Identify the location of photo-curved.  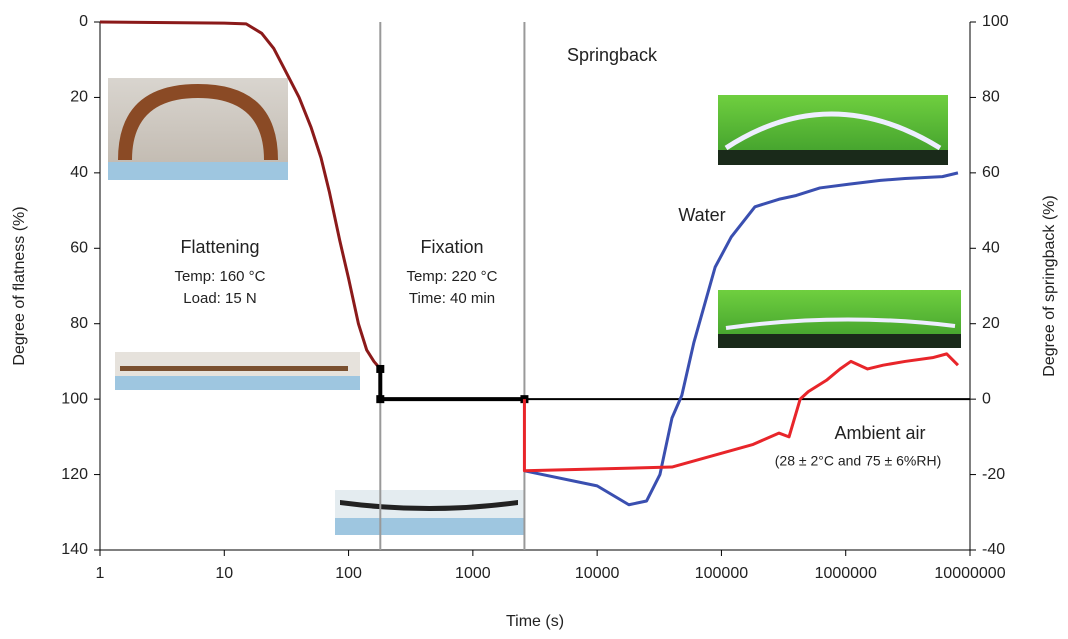
(198, 129).